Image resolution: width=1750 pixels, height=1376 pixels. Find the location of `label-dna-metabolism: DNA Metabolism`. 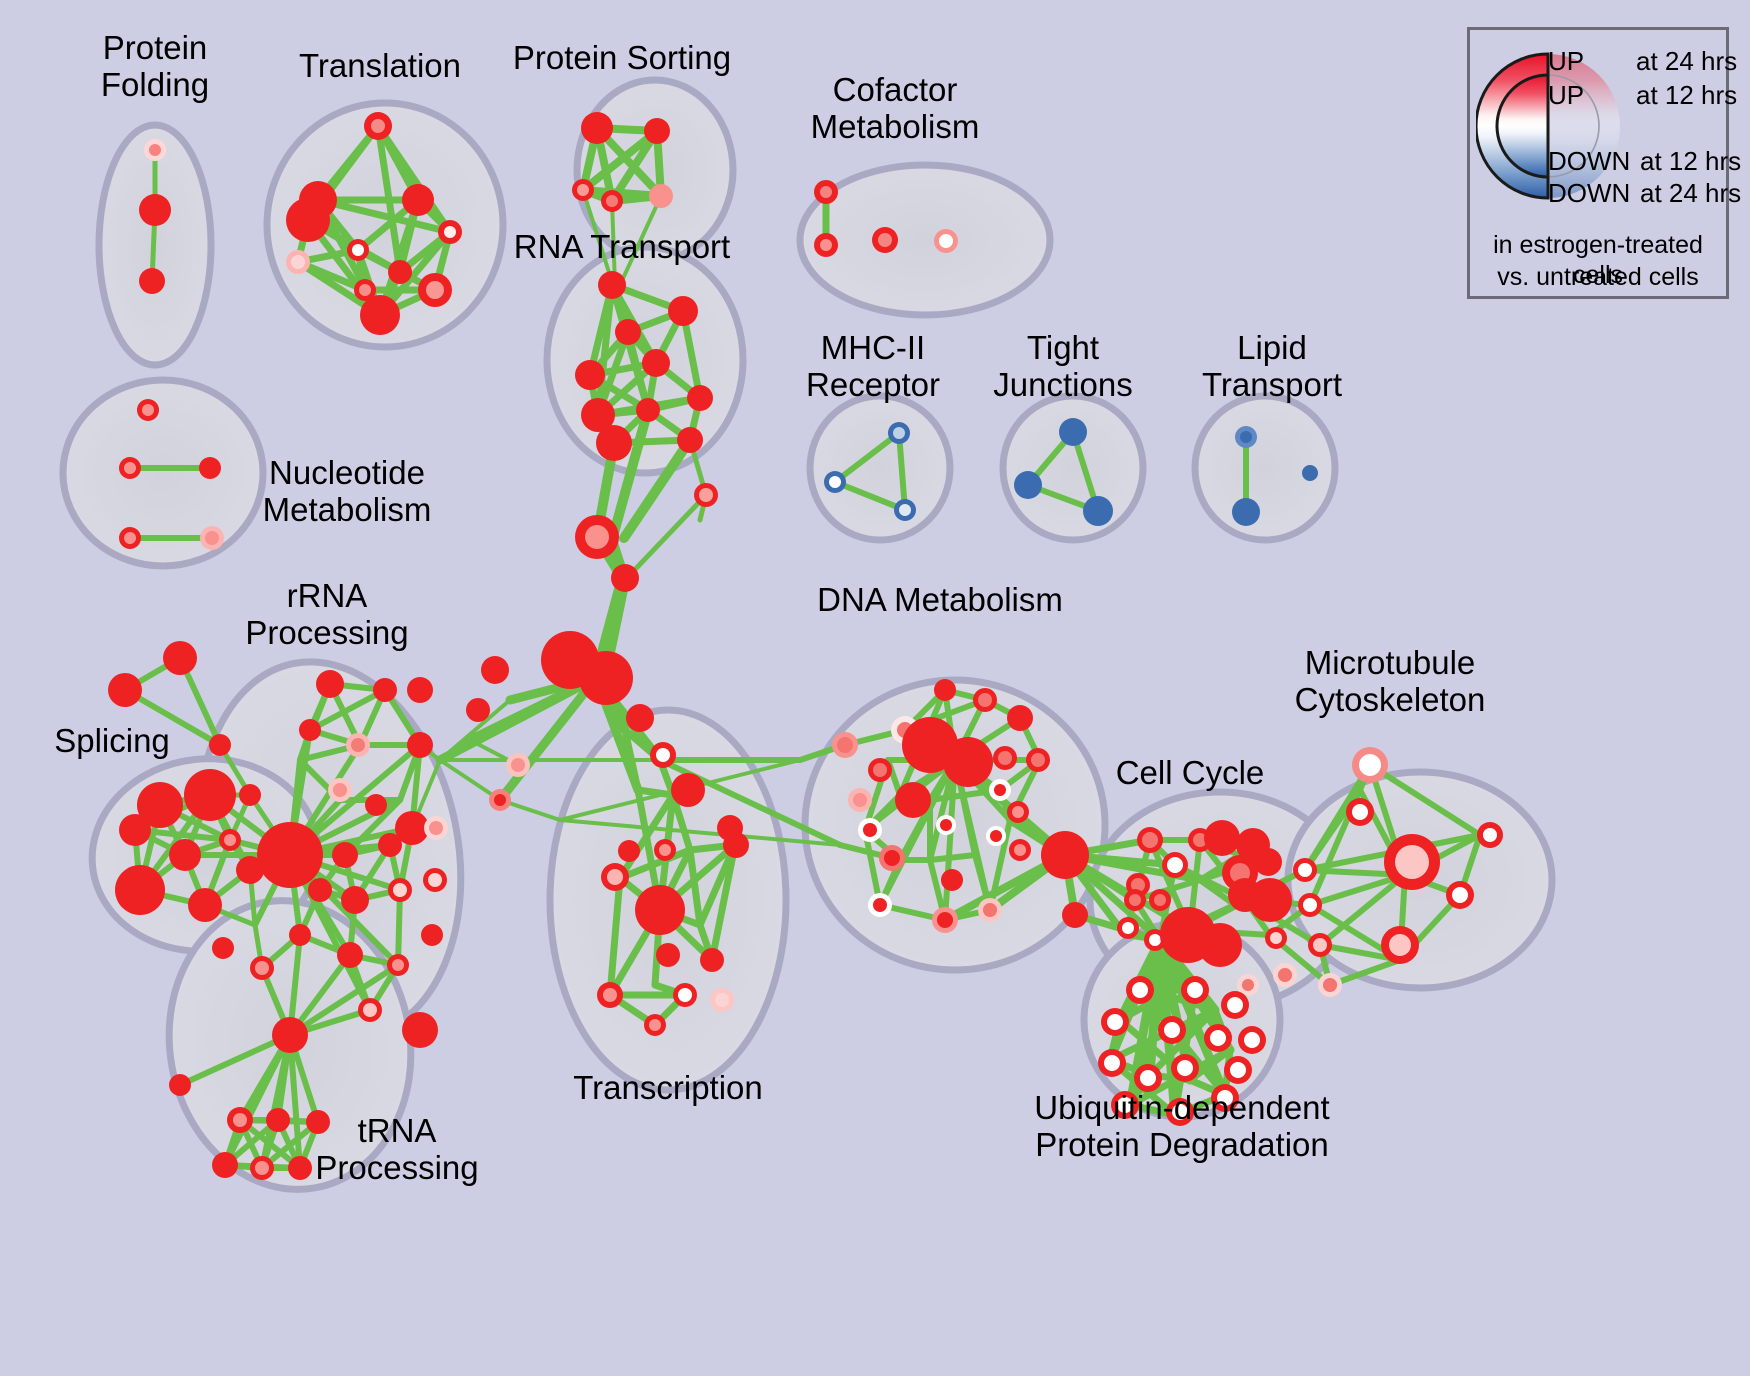

label-dna-metabolism: DNA Metabolism is located at coordinates (940, 599).